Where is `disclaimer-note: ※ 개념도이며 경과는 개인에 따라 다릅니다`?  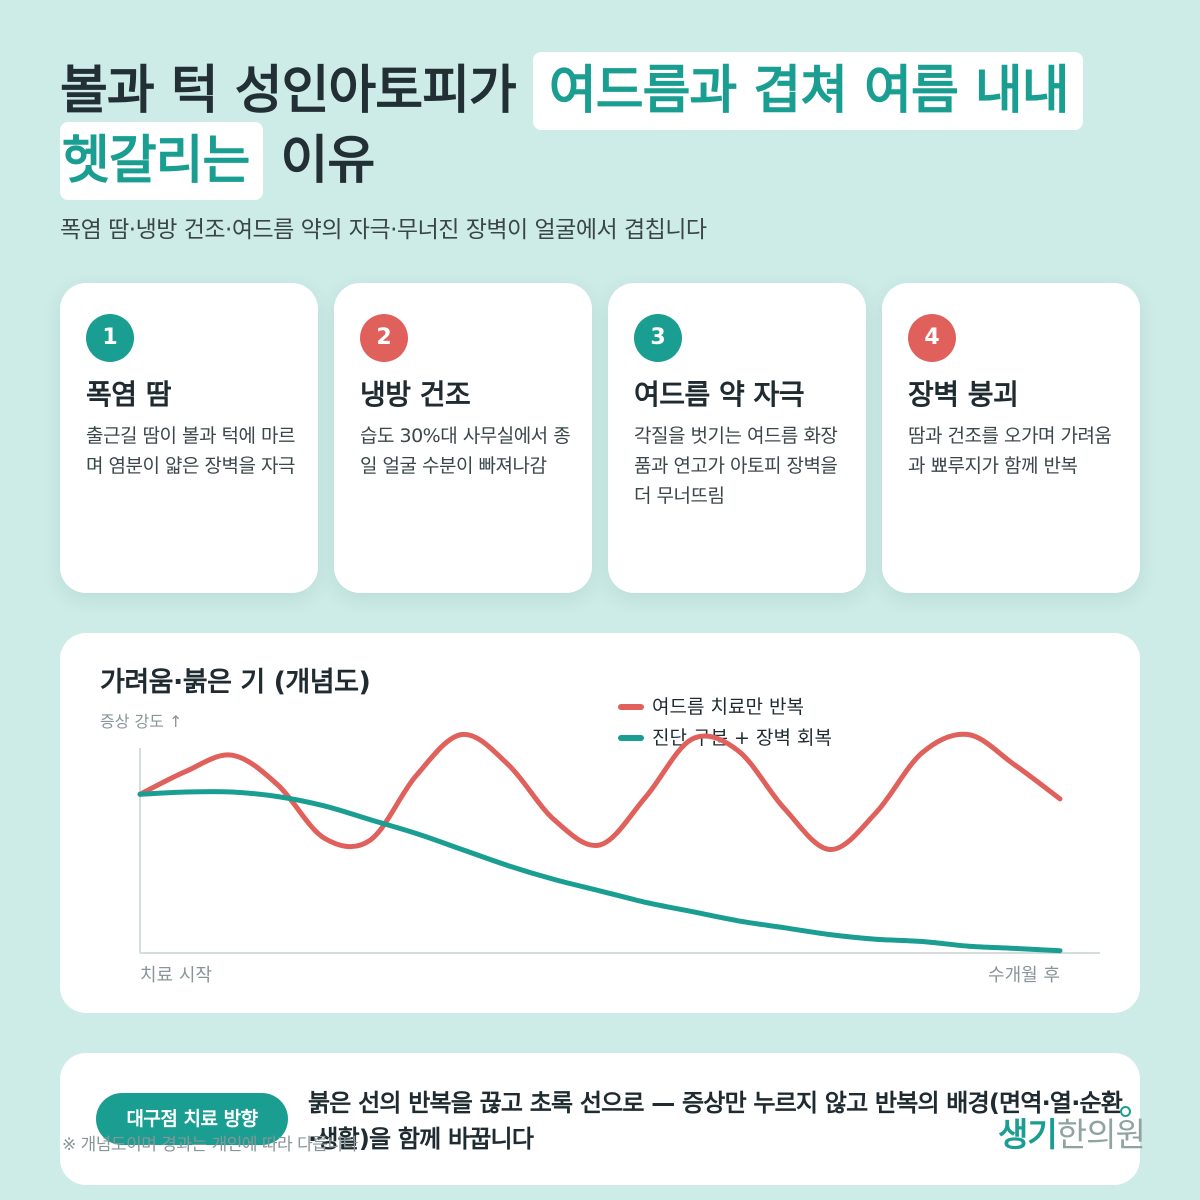
disclaimer-note: ※ 개념도이며 경과는 개인에 따라 다릅니다 is located at coordinates (210, 1145).